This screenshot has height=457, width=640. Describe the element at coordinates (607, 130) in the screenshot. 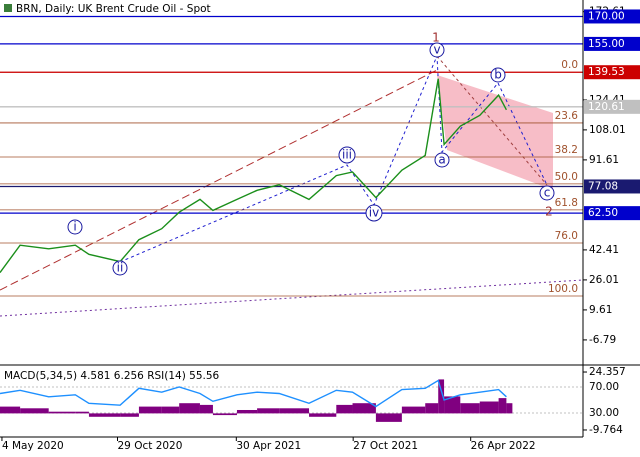

I see `y-tick-label: 108.01` at that location.